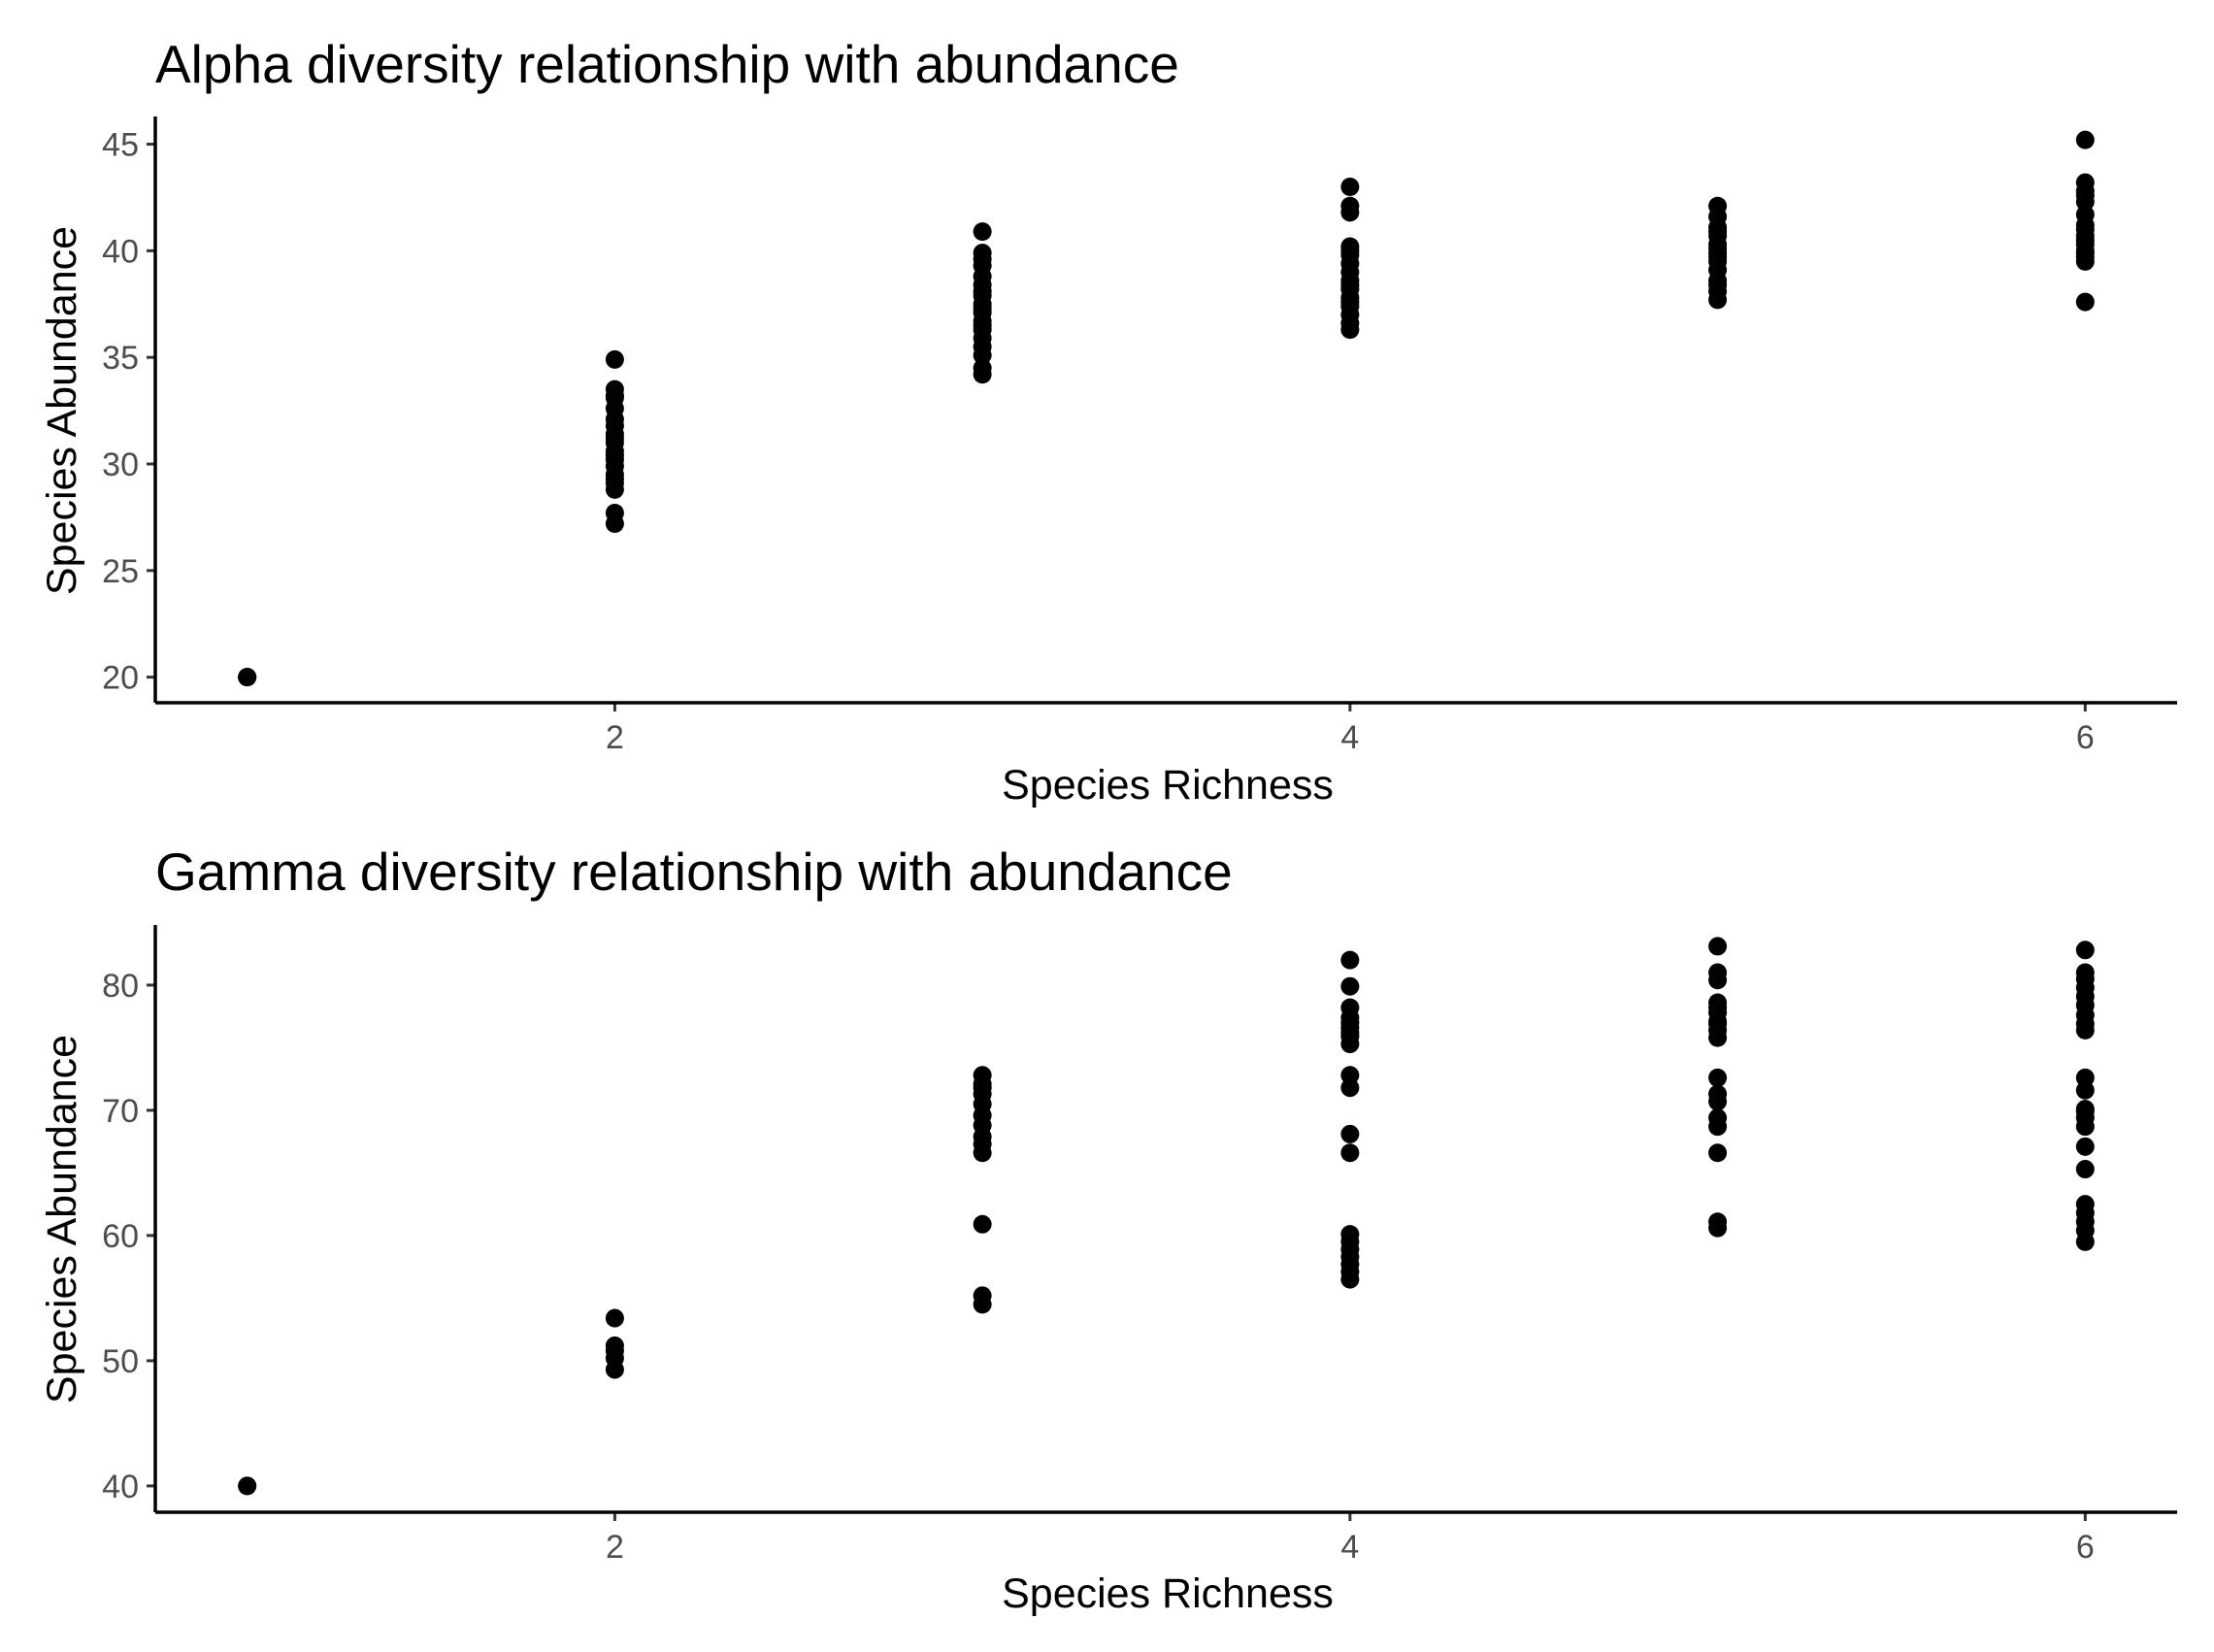 This screenshot has width=2214, height=1652. Describe the element at coordinates (120, 1487) in the screenshot. I see `gamma-y-tick-label: 40` at that location.